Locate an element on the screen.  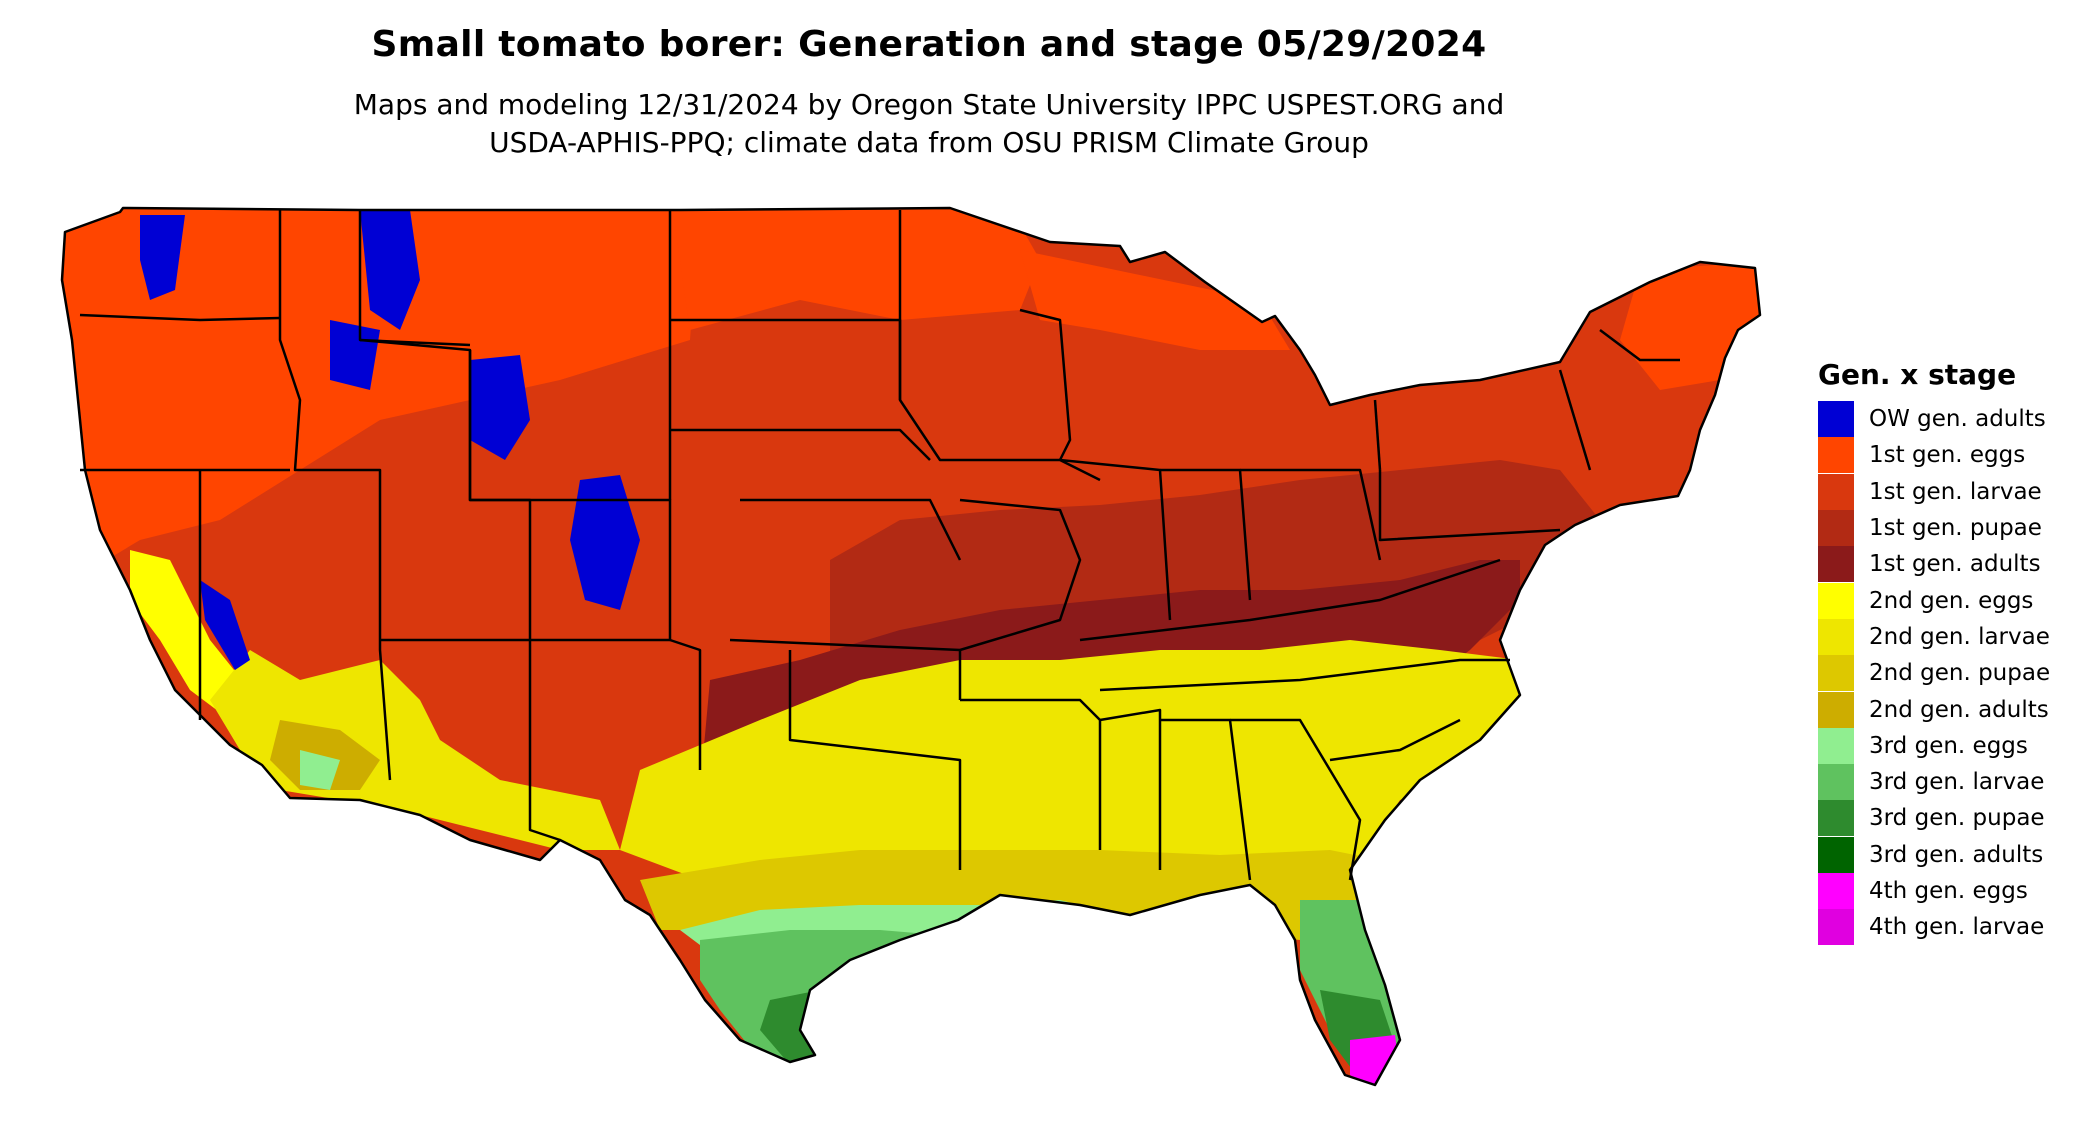
legend-label: OW gen. adults is located at coordinates (1957, 419).